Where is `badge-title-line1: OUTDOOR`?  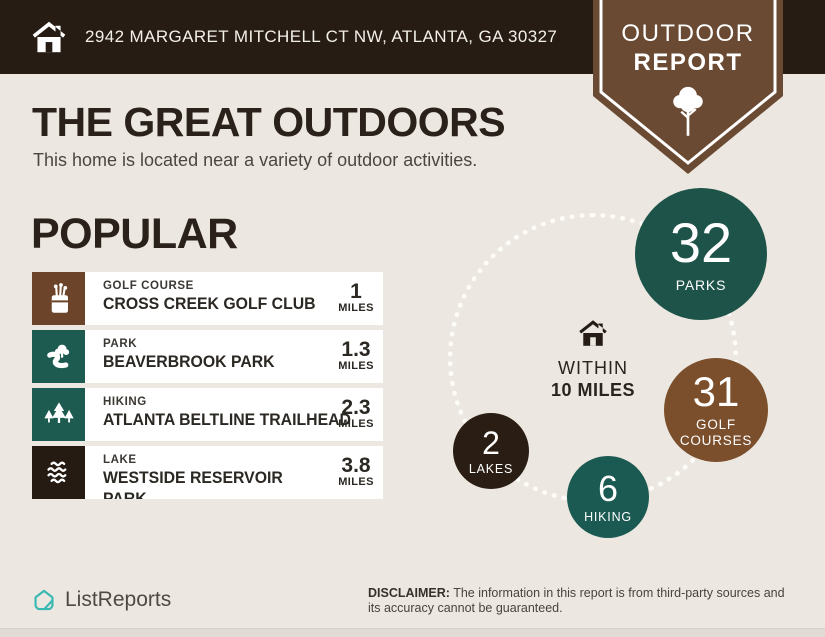 badge-title-line1: OUTDOOR is located at coordinates (688, 33).